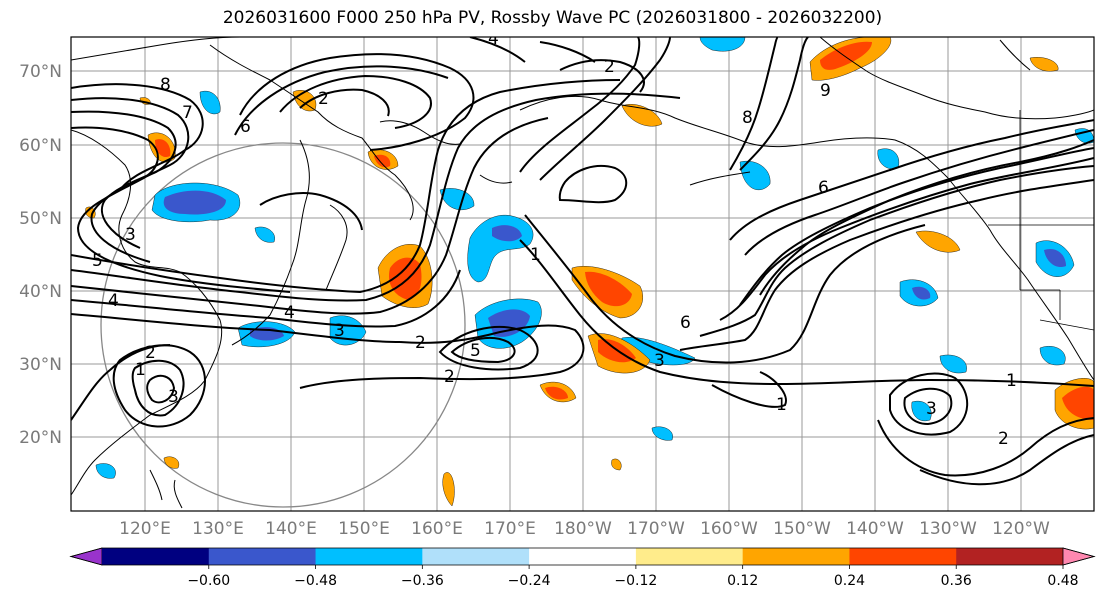  Describe the element at coordinates (40, 292) in the screenshot. I see `lat-label: 40°N` at that location.